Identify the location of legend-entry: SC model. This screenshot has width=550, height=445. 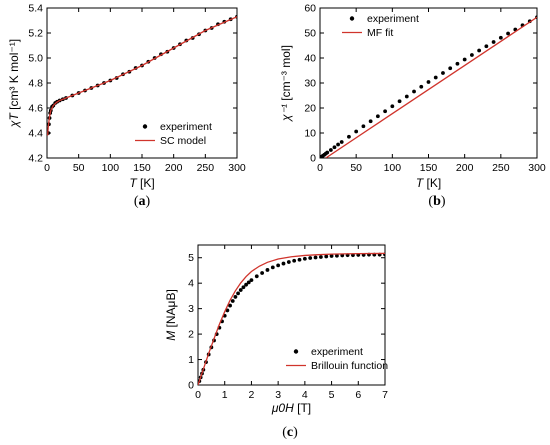
(183, 141).